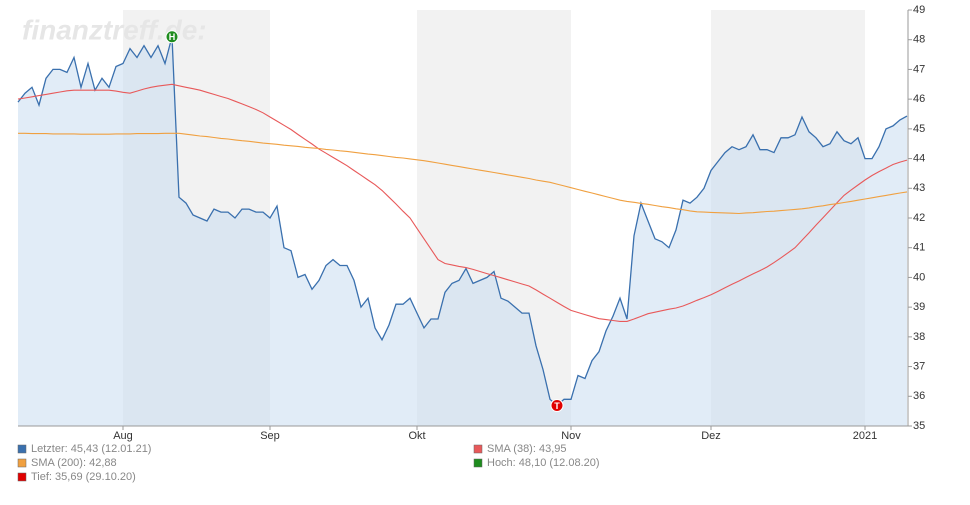  Describe the element at coordinates (919, 366) in the screenshot. I see `y-tick-label: 37` at that location.